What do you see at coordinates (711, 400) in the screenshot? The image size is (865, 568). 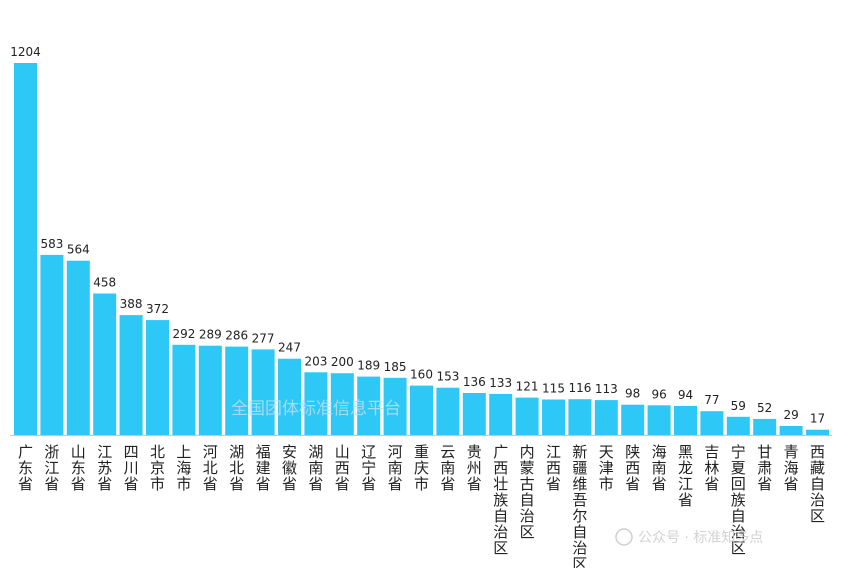 I see `value-label-27: 77` at bounding box center [711, 400].